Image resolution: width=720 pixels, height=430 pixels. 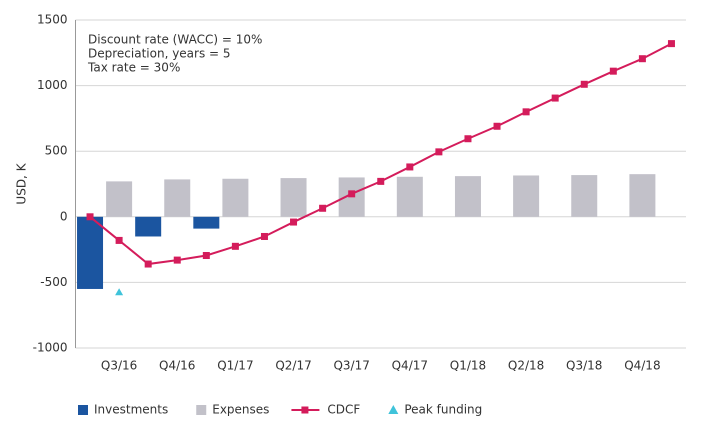 I want to click on annotation: Discount rate (WACC) = 10%, so click(x=175, y=40).